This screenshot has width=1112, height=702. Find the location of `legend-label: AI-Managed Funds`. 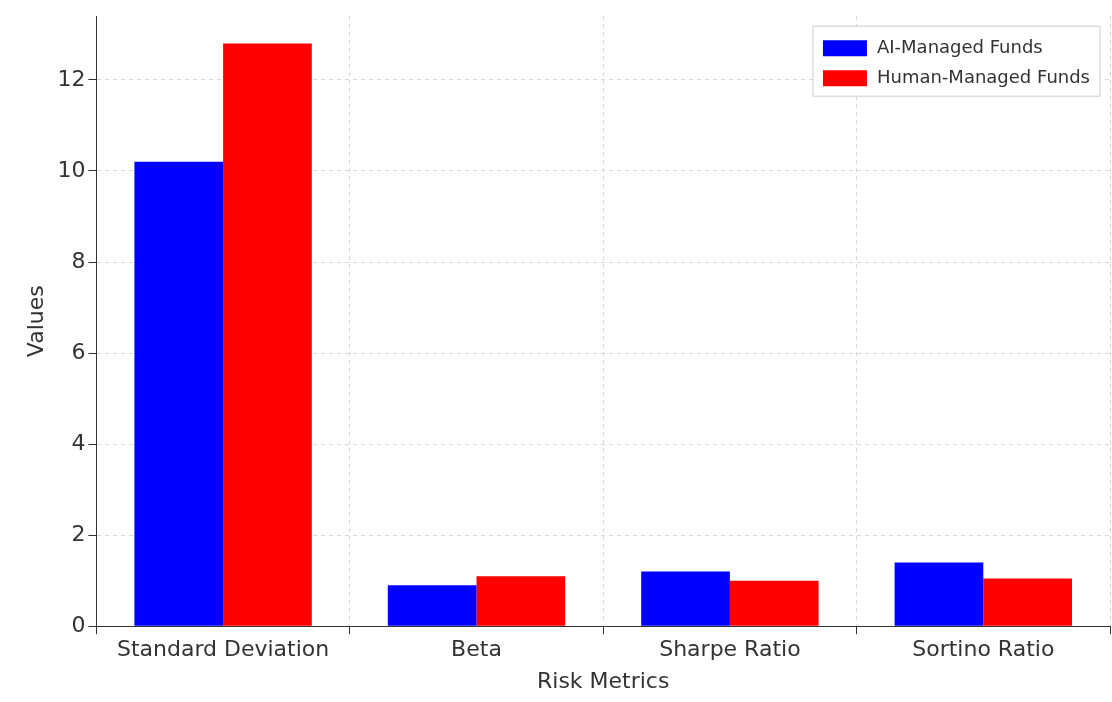

legend-label: AI-Managed Funds is located at coordinates (959, 46).